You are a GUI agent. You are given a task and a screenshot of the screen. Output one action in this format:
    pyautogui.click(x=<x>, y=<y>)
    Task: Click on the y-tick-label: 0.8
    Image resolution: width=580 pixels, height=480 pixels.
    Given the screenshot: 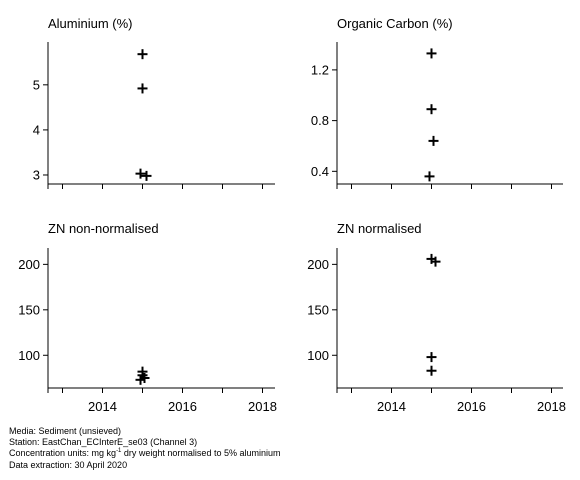 What is the action you would take?
    pyautogui.click(x=320, y=120)
    